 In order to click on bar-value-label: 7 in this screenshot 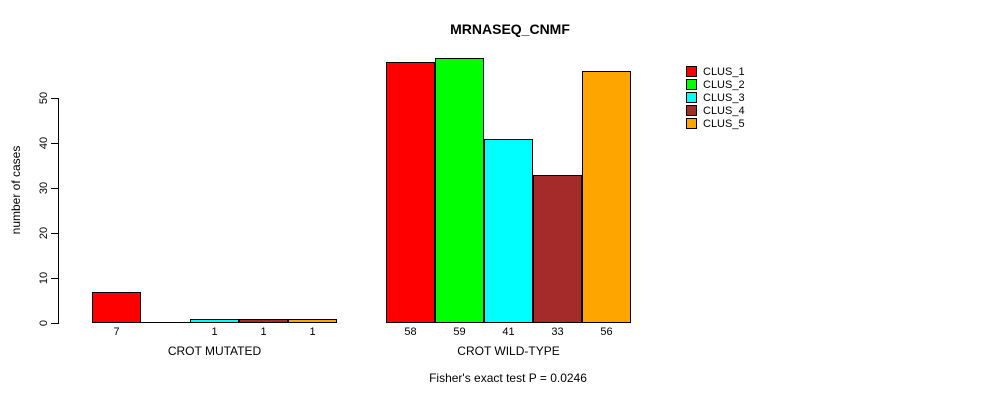, I will do `click(116, 332)`.